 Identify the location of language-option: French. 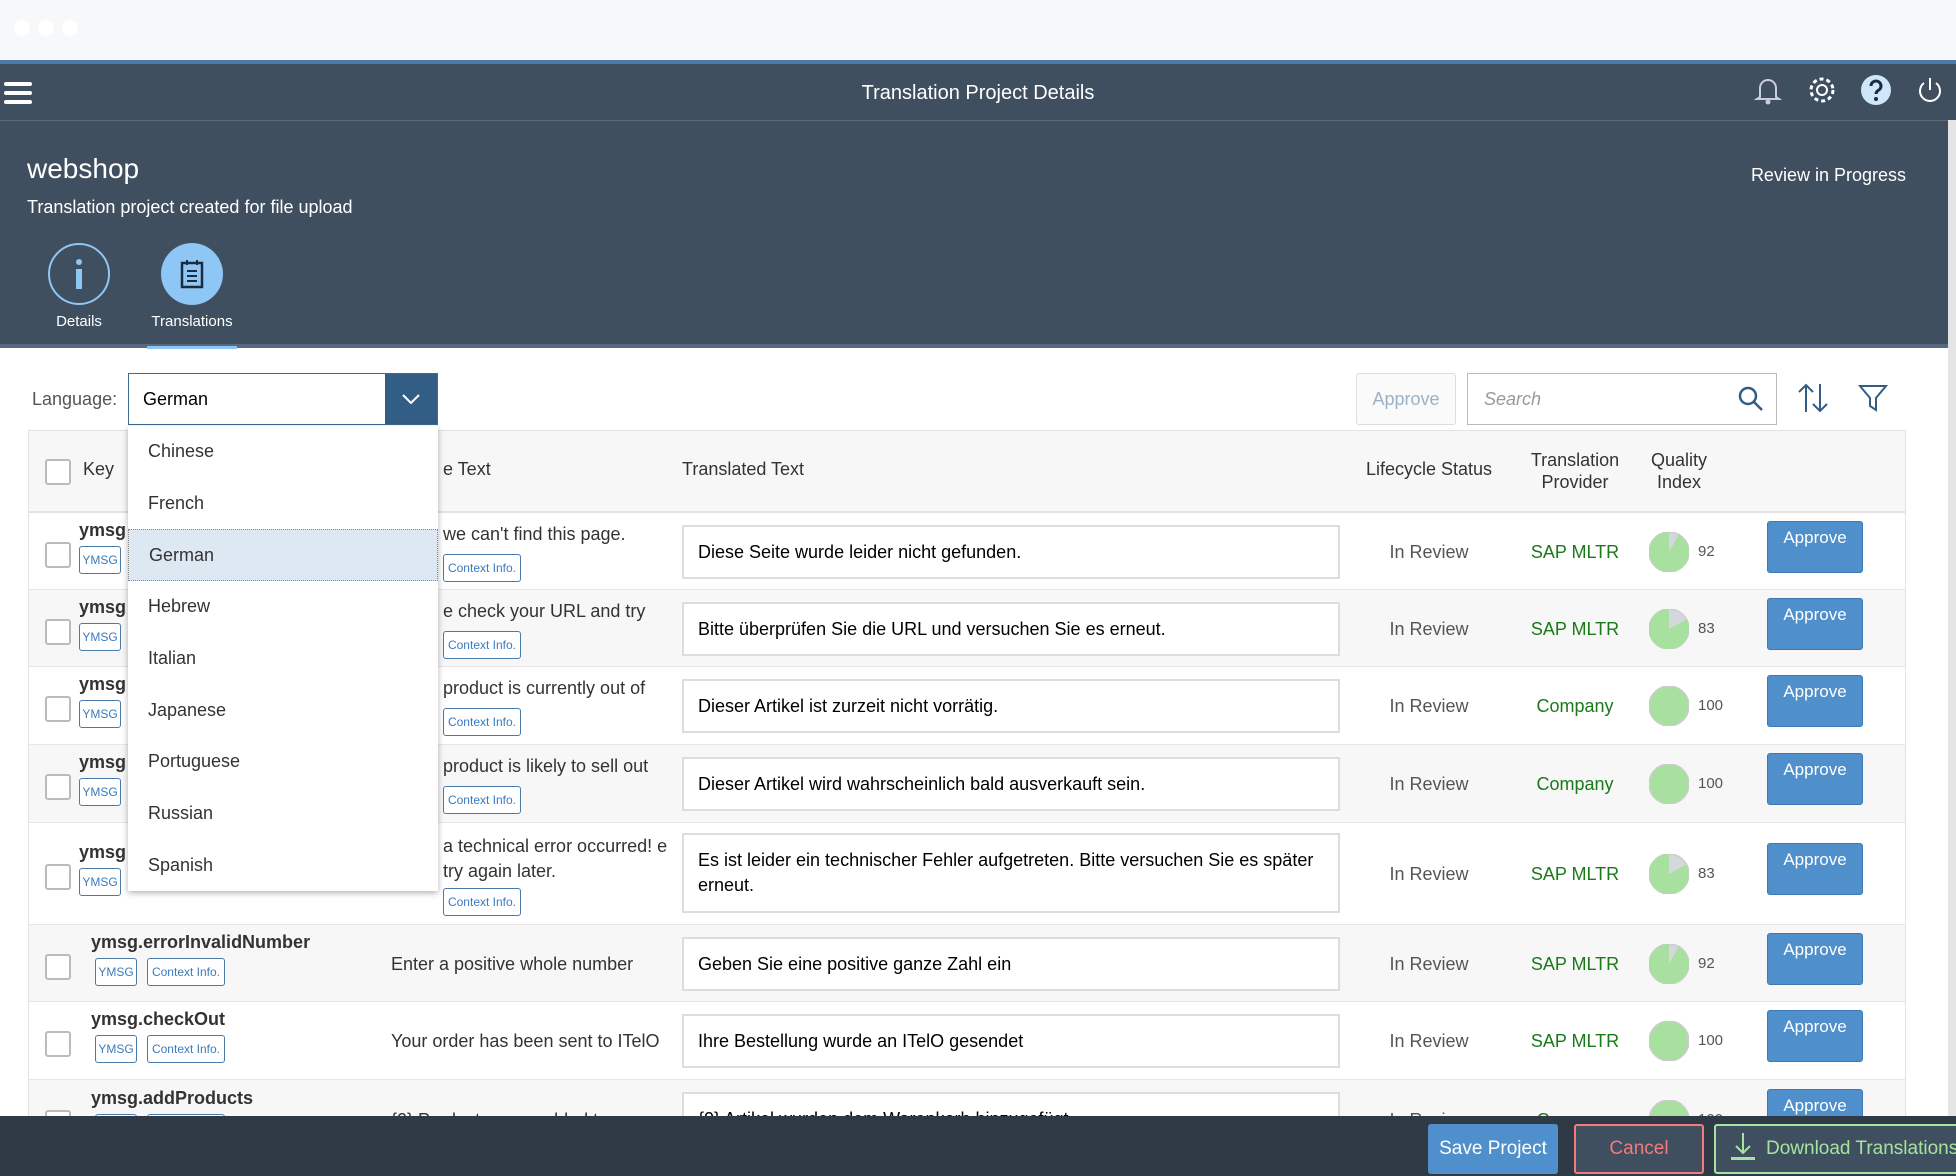
(283, 504).